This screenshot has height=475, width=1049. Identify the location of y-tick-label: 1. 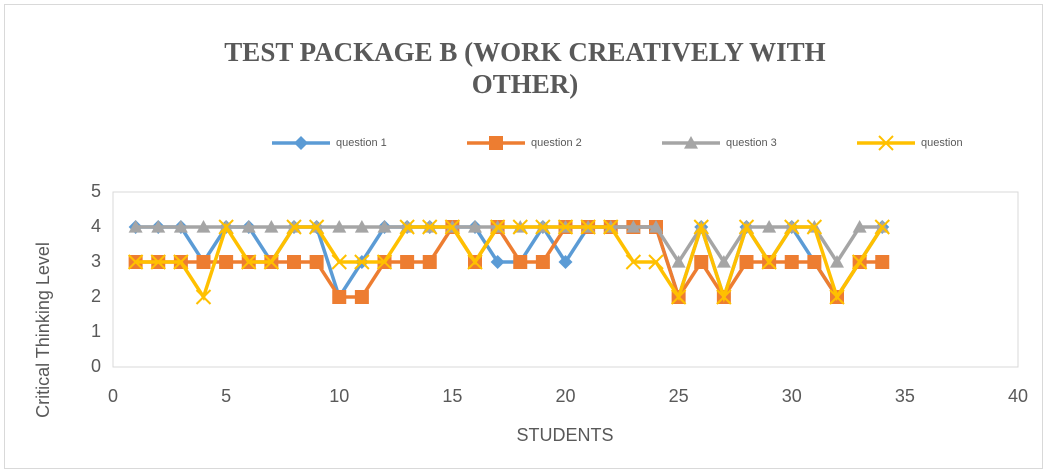
(96, 331).